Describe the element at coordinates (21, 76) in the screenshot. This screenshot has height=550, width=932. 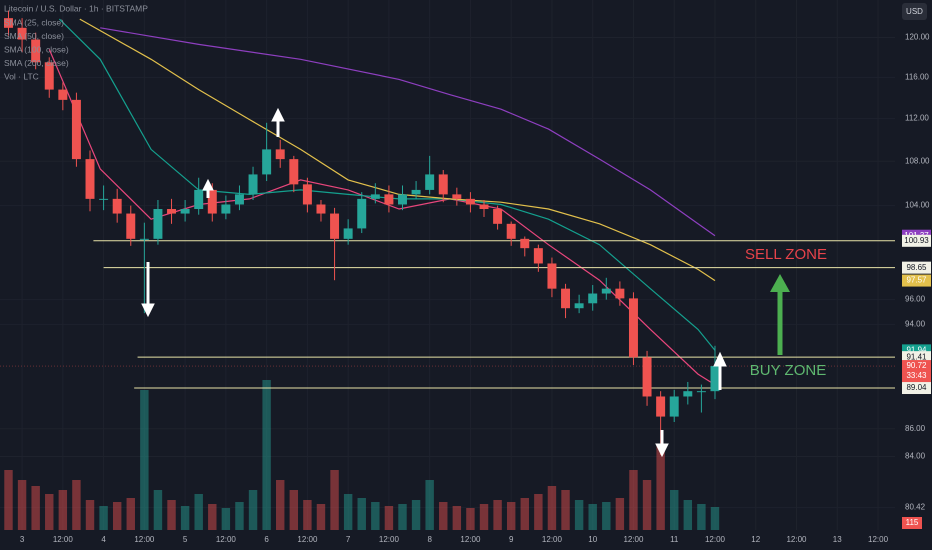
I see `legend-entry: Vol · LTC` at that location.